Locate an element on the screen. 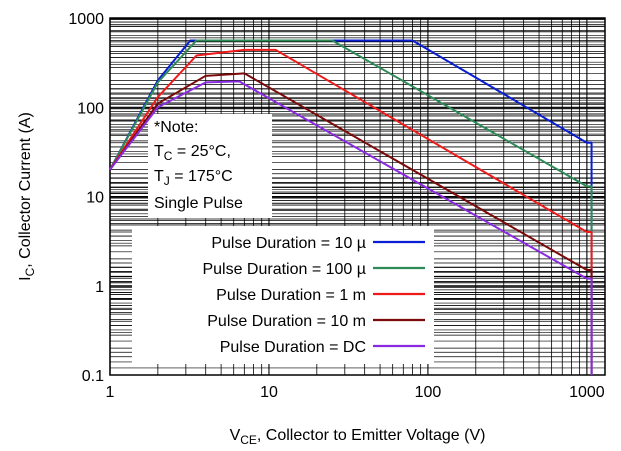 This screenshot has width=621, height=451. y-tick-label-2: 10 is located at coordinates (95, 198).